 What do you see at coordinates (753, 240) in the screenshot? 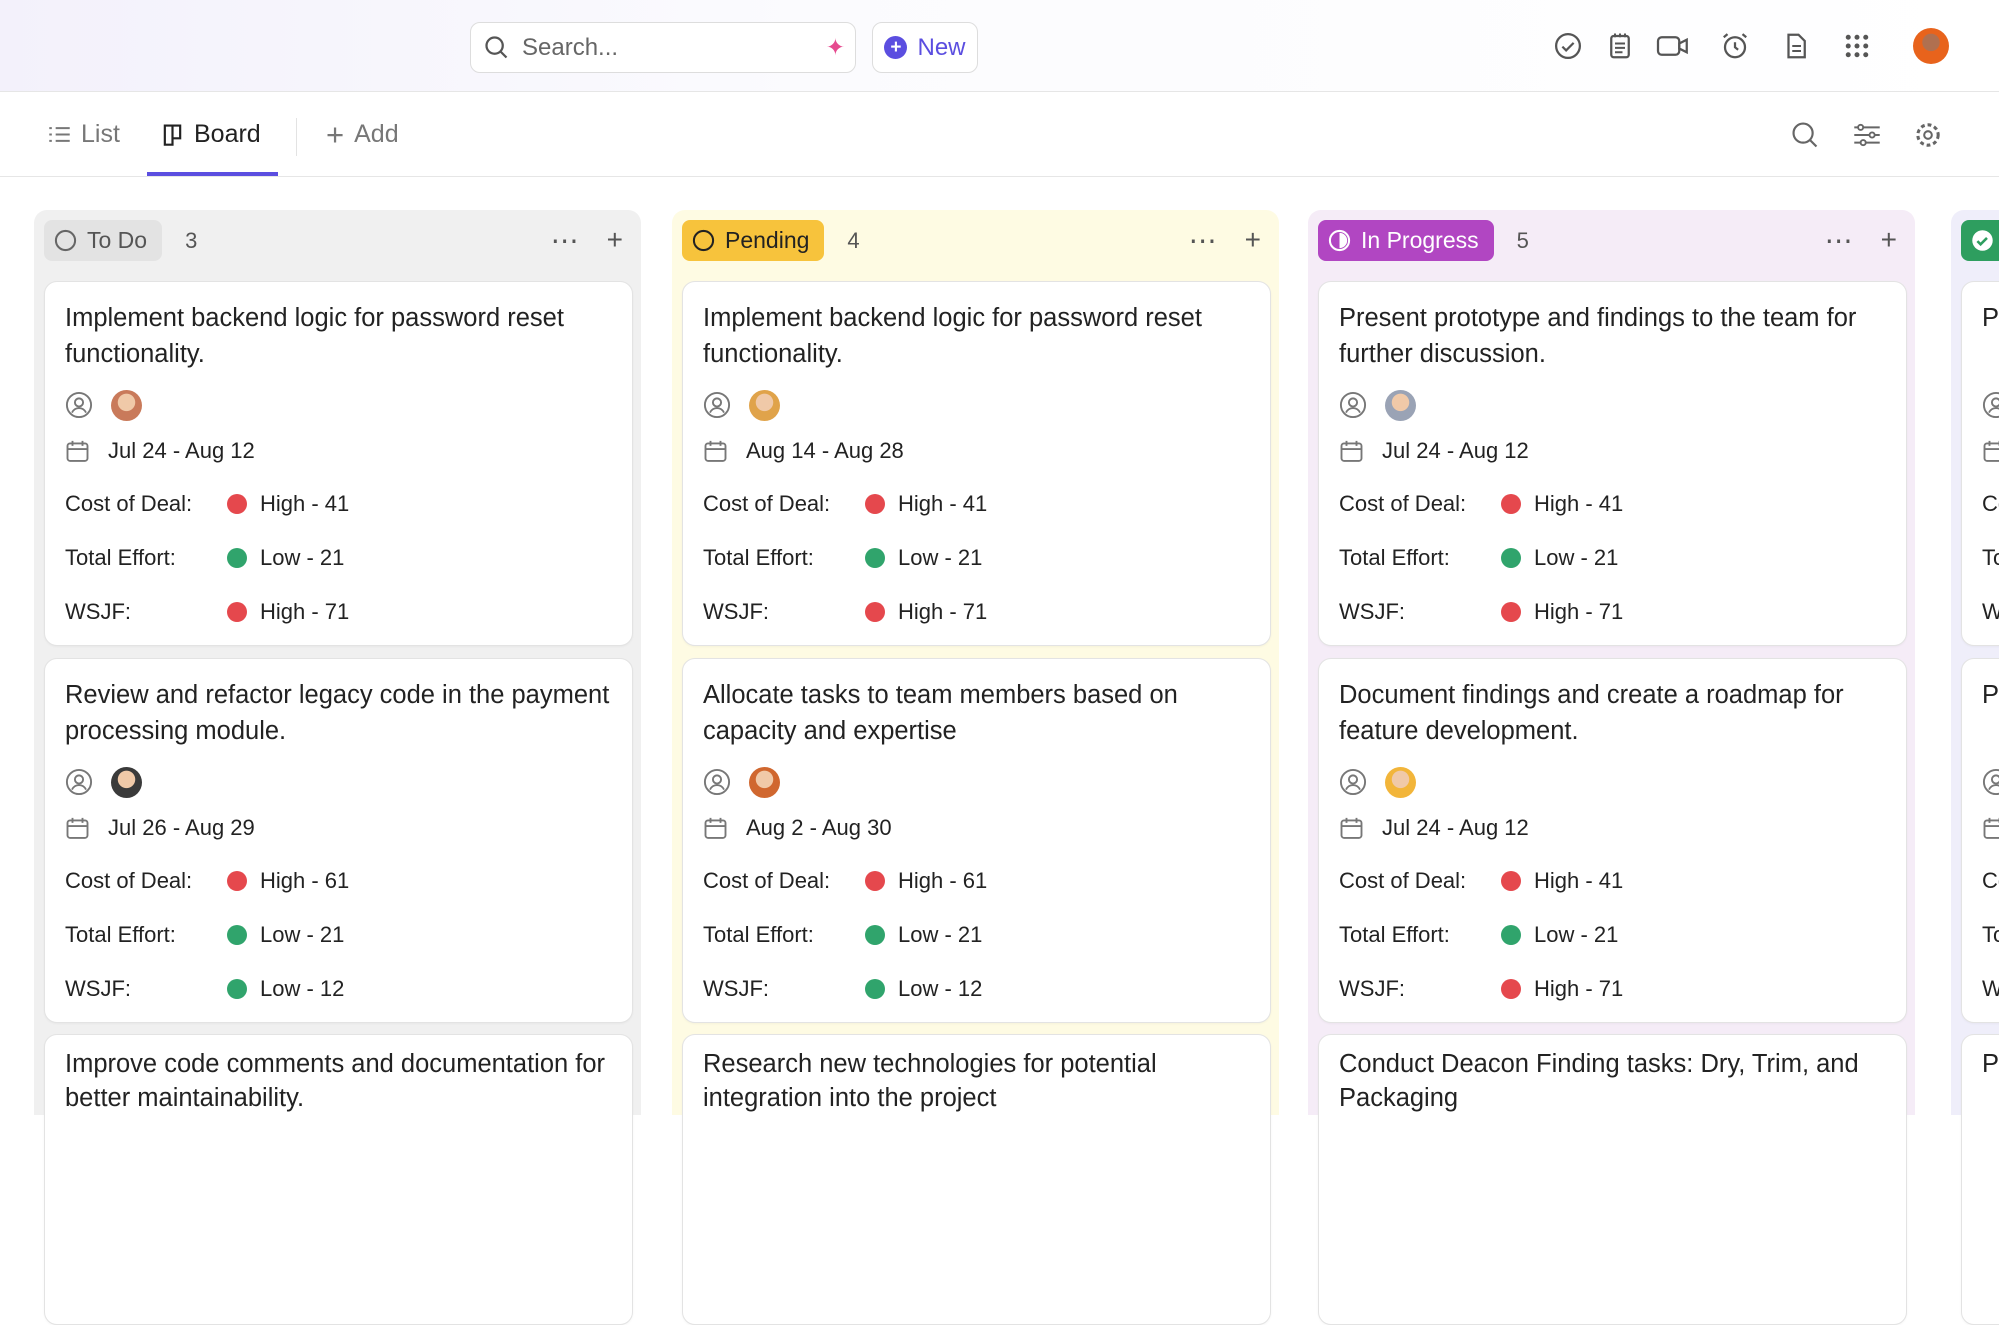
I see `status-pill: Pending` at bounding box center [753, 240].